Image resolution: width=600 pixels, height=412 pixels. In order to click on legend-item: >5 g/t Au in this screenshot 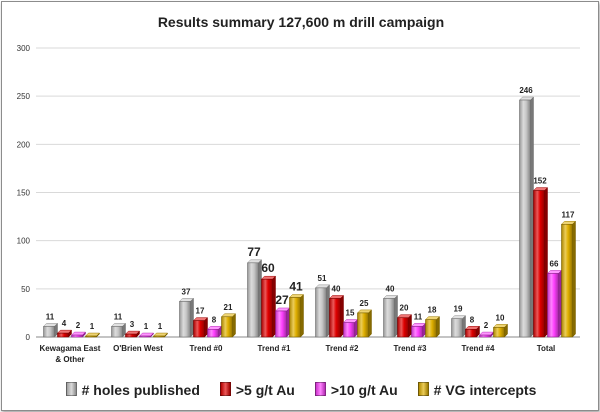, I will do `click(257, 390)`.